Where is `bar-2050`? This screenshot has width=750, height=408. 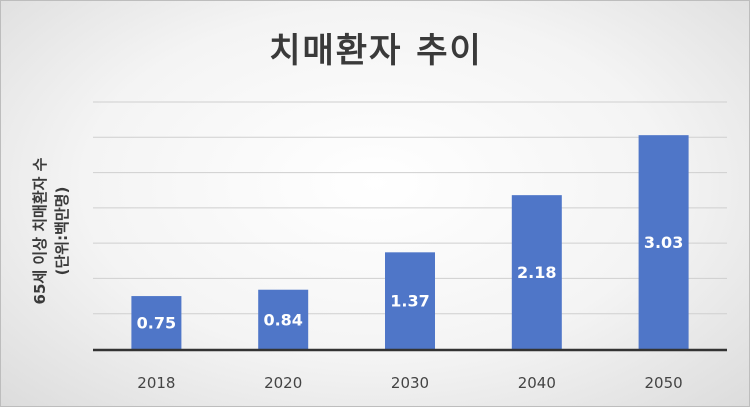 bar-2050 is located at coordinates (663, 242).